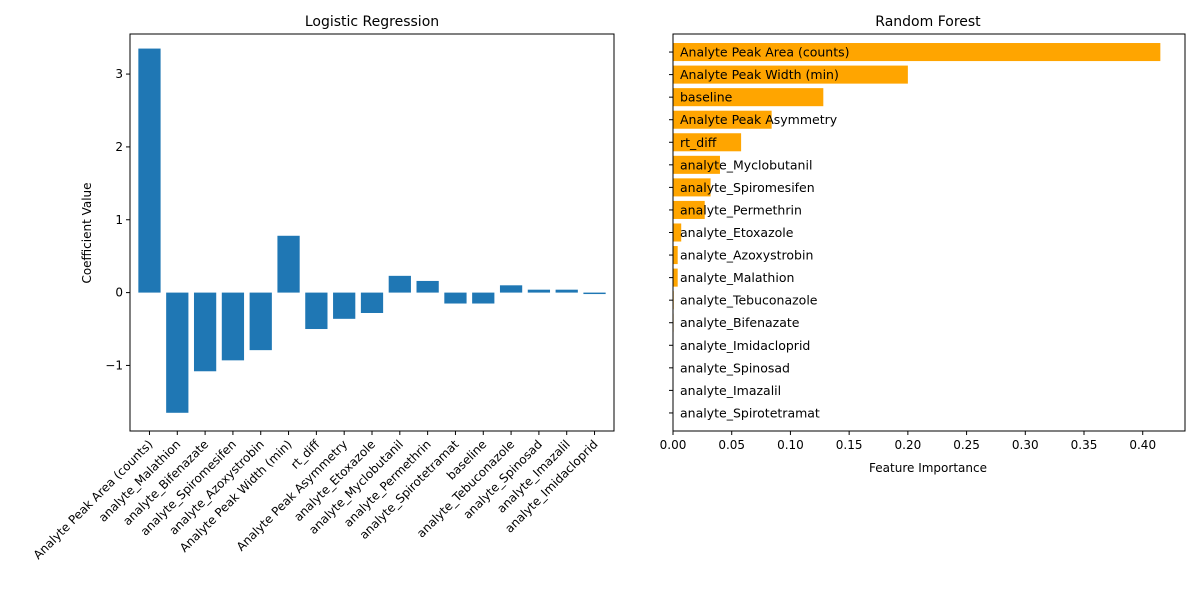 The height and width of the screenshot is (600, 1200). I want to click on rf-bar-label: analyte_Myclobutanil, so click(746, 164).